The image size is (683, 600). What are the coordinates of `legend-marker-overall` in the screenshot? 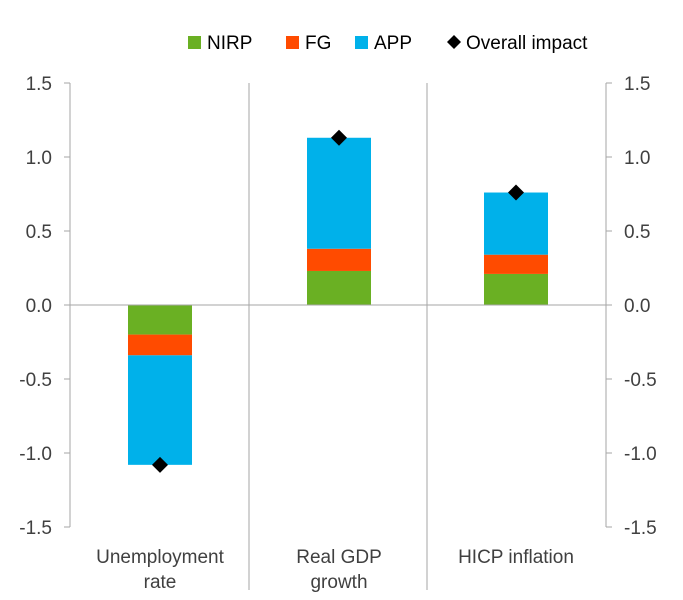 It's located at (454, 42).